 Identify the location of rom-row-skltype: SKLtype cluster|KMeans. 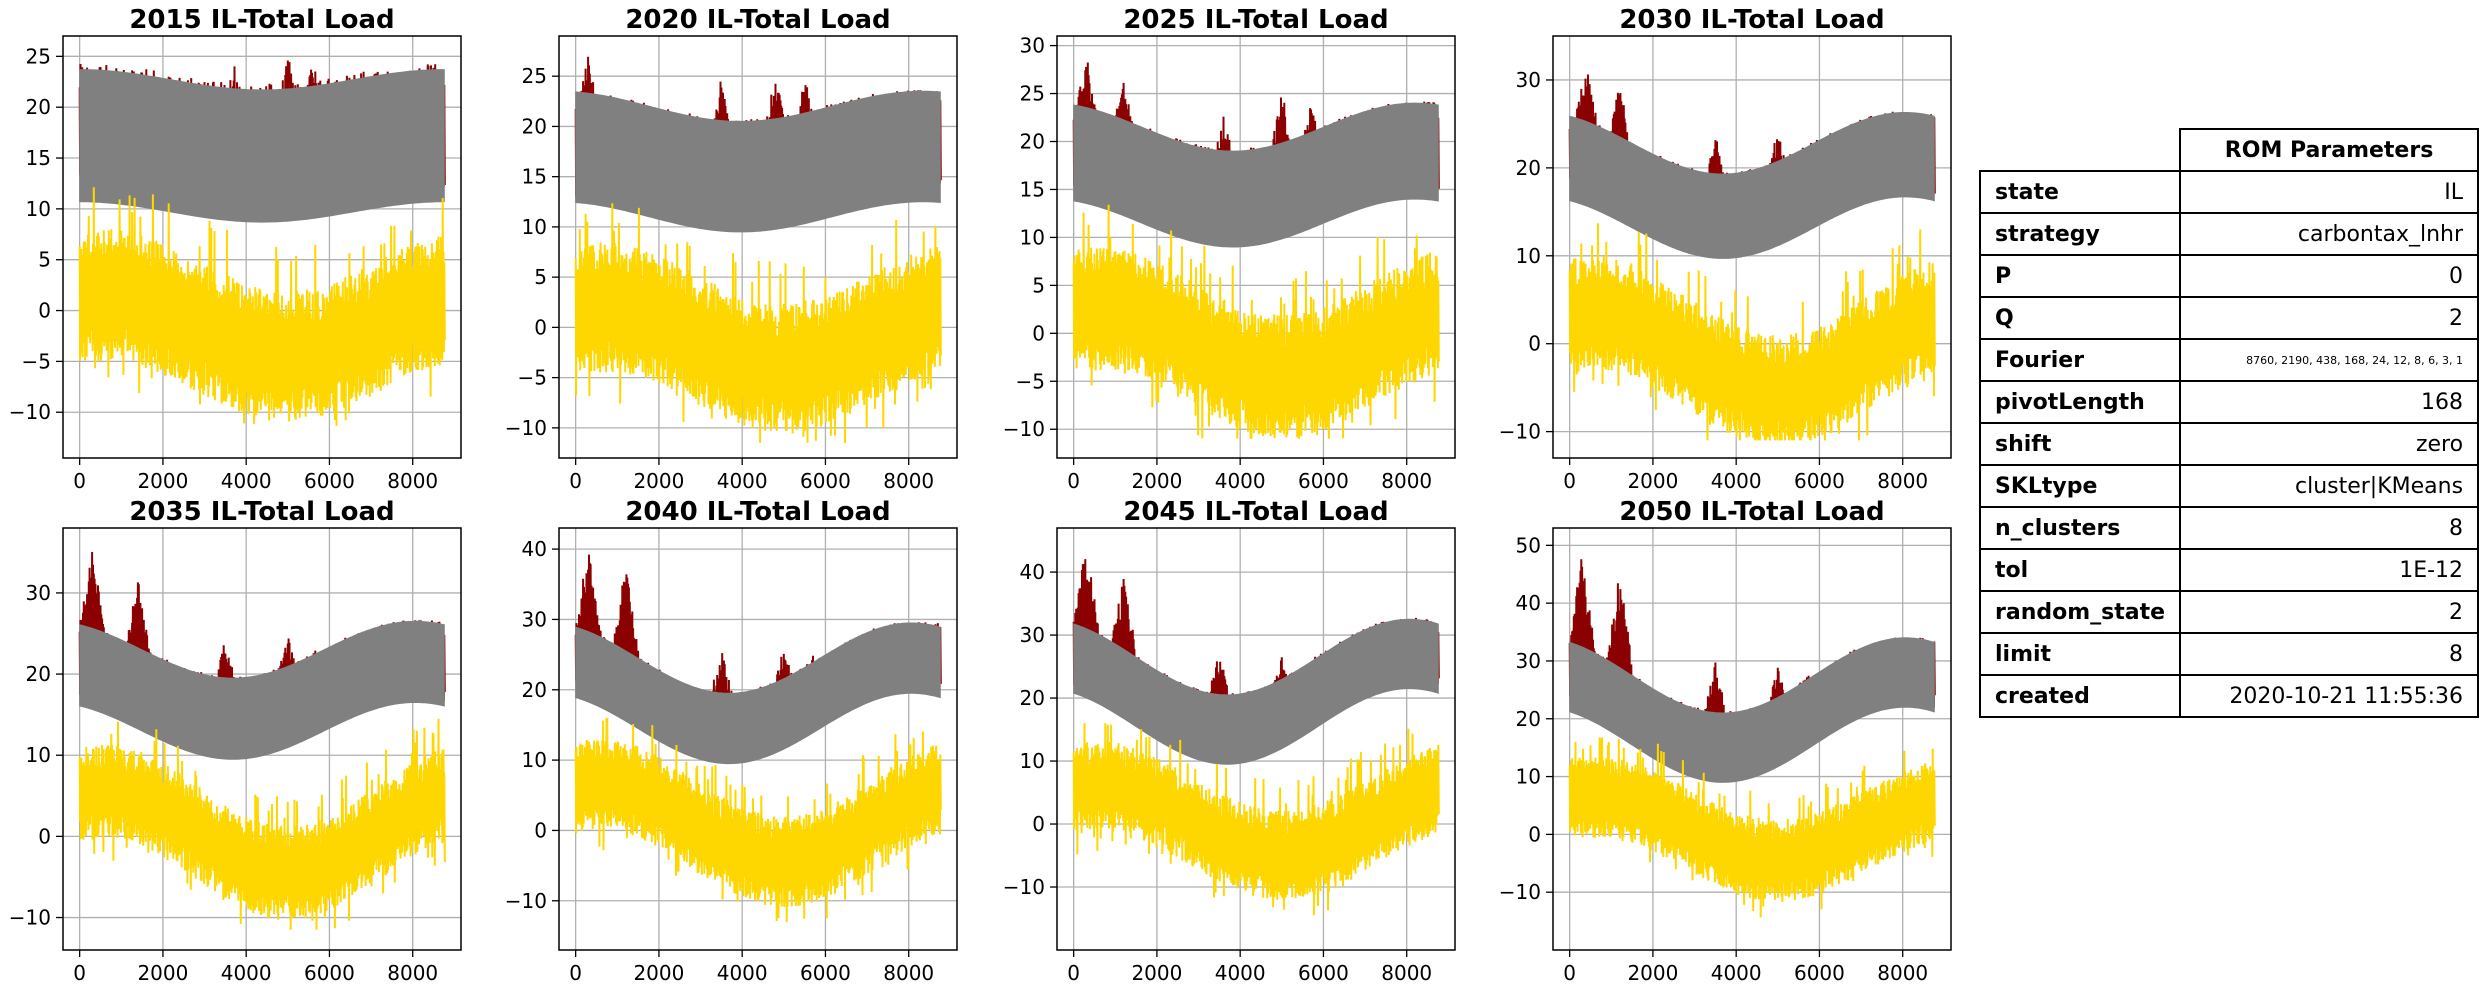
(2229, 486).